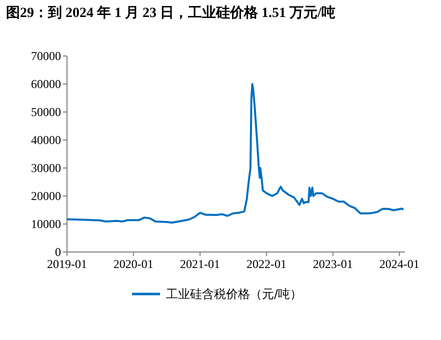  What do you see at coordinates (133, 264) in the screenshot?
I see `x-tick-label: 2020-01` at bounding box center [133, 264].